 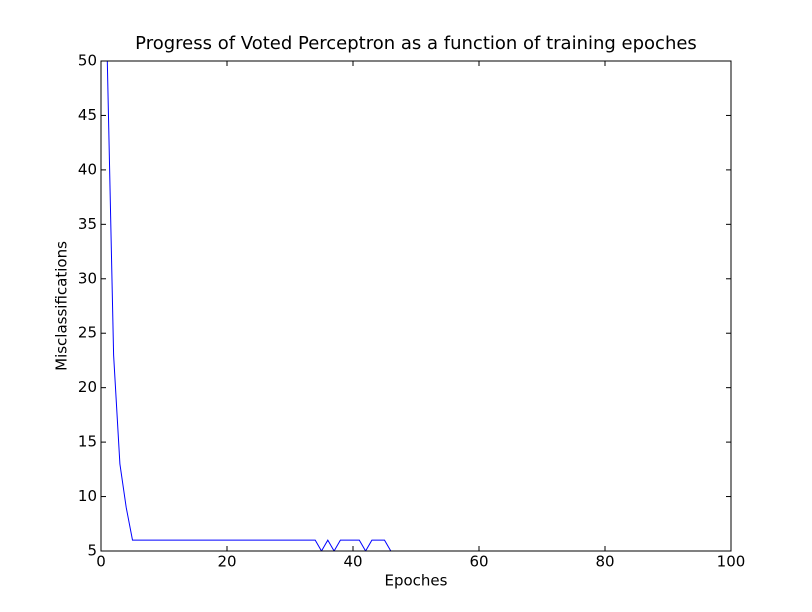 I want to click on y-tick-label: 5, so click(x=92, y=551).